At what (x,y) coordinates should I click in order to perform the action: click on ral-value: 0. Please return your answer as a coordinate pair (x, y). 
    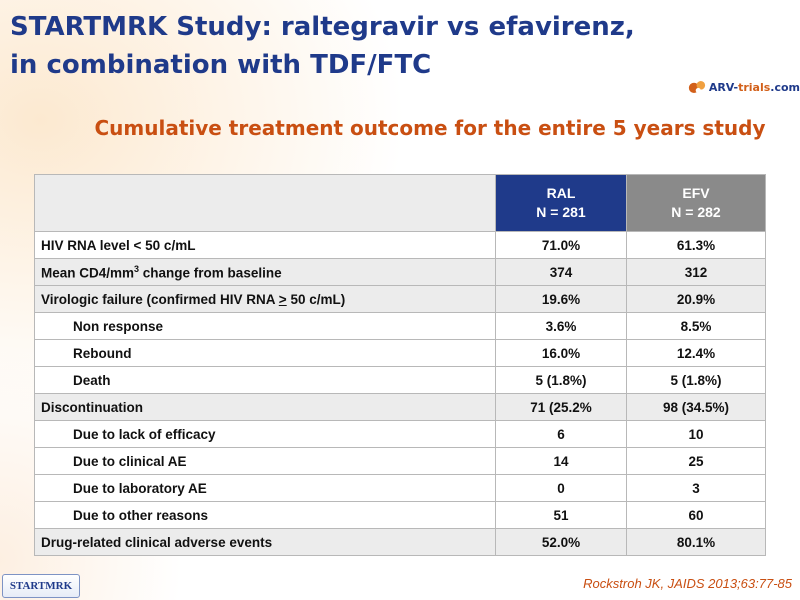
    Looking at the image, I should click on (561, 488).